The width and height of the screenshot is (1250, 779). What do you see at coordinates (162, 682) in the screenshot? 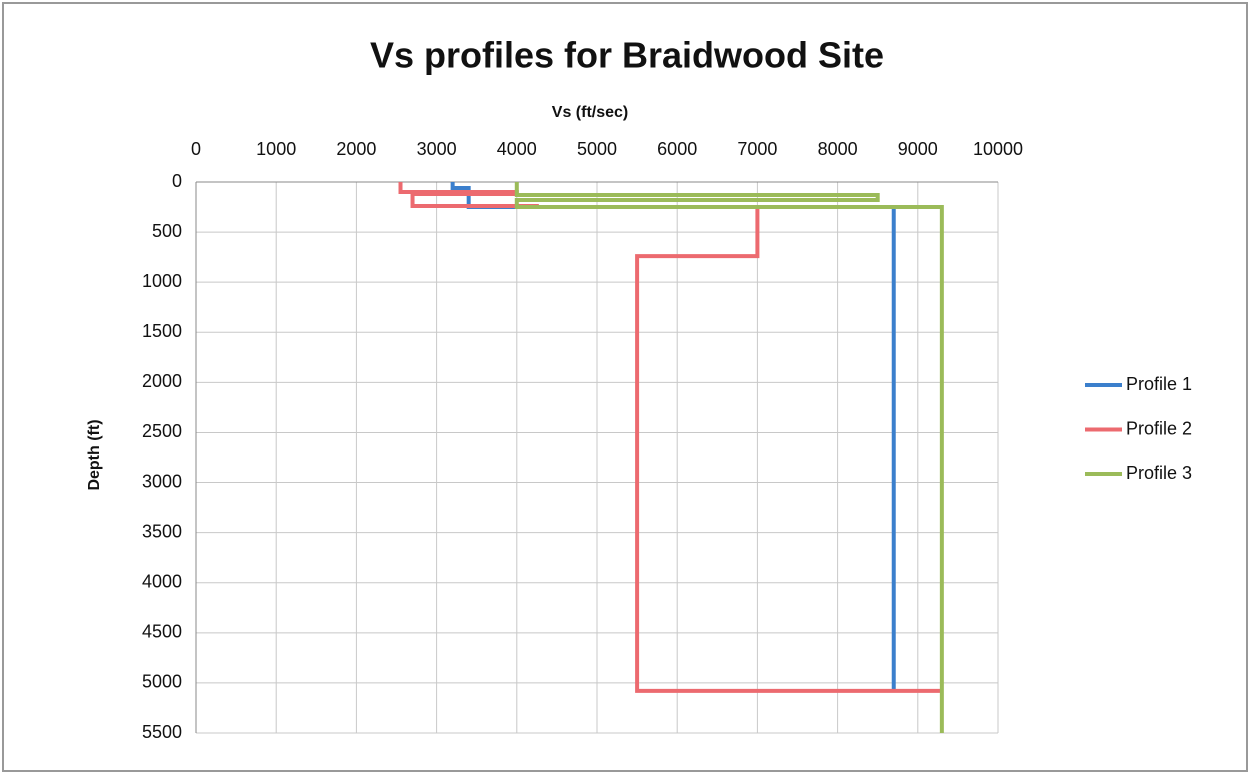
I see `y-tick-label: 5000` at bounding box center [162, 682].